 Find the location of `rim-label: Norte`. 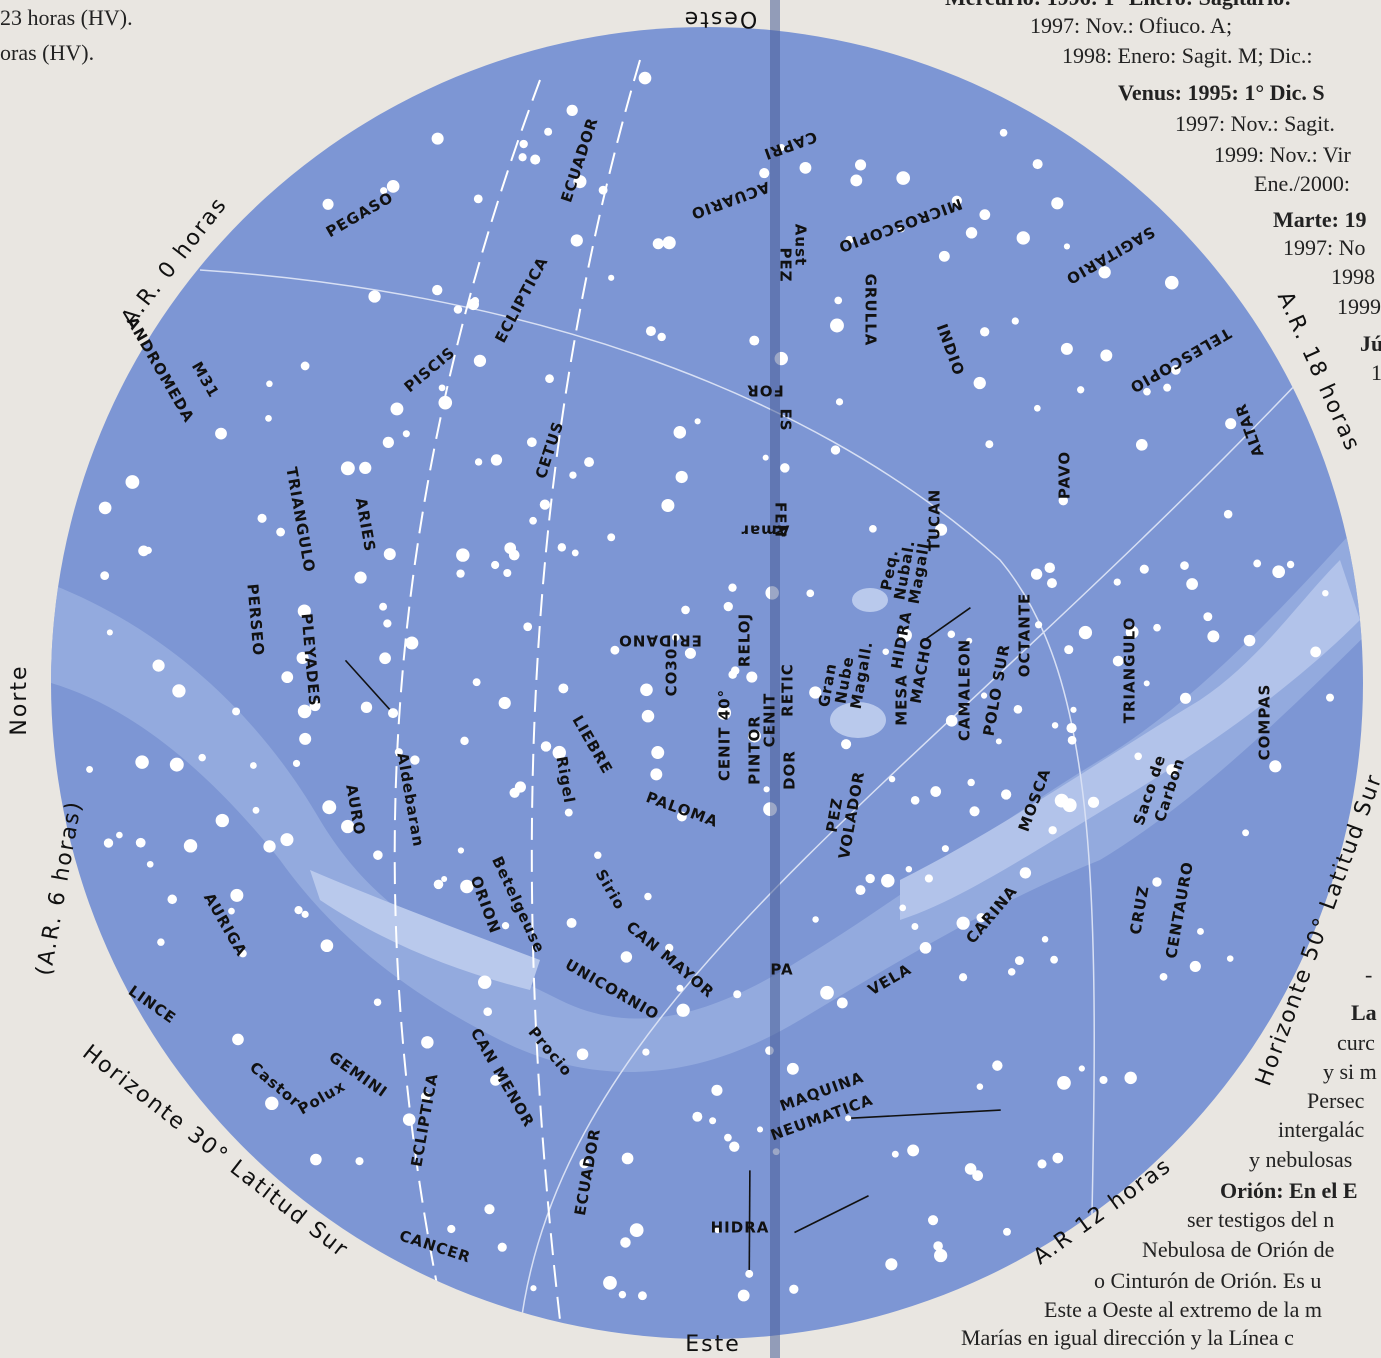

rim-label: Norte is located at coordinates (19, 699).